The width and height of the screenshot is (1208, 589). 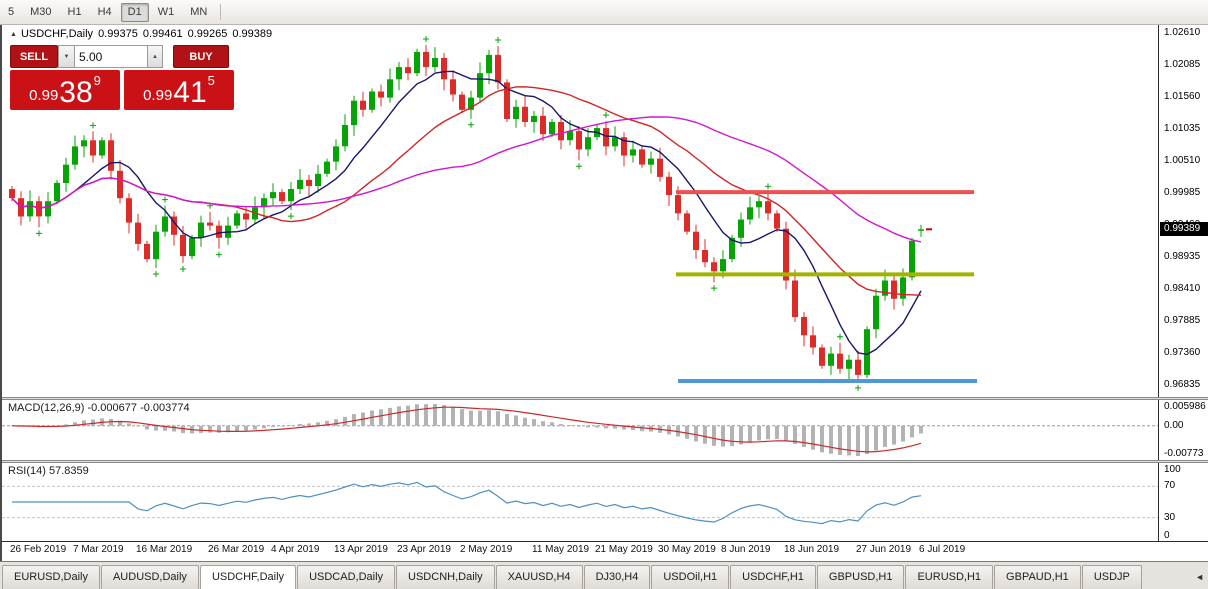 What do you see at coordinates (201, 56) in the screenshot?
I see `buy-button: BUY` at bounding box center [201, 56].